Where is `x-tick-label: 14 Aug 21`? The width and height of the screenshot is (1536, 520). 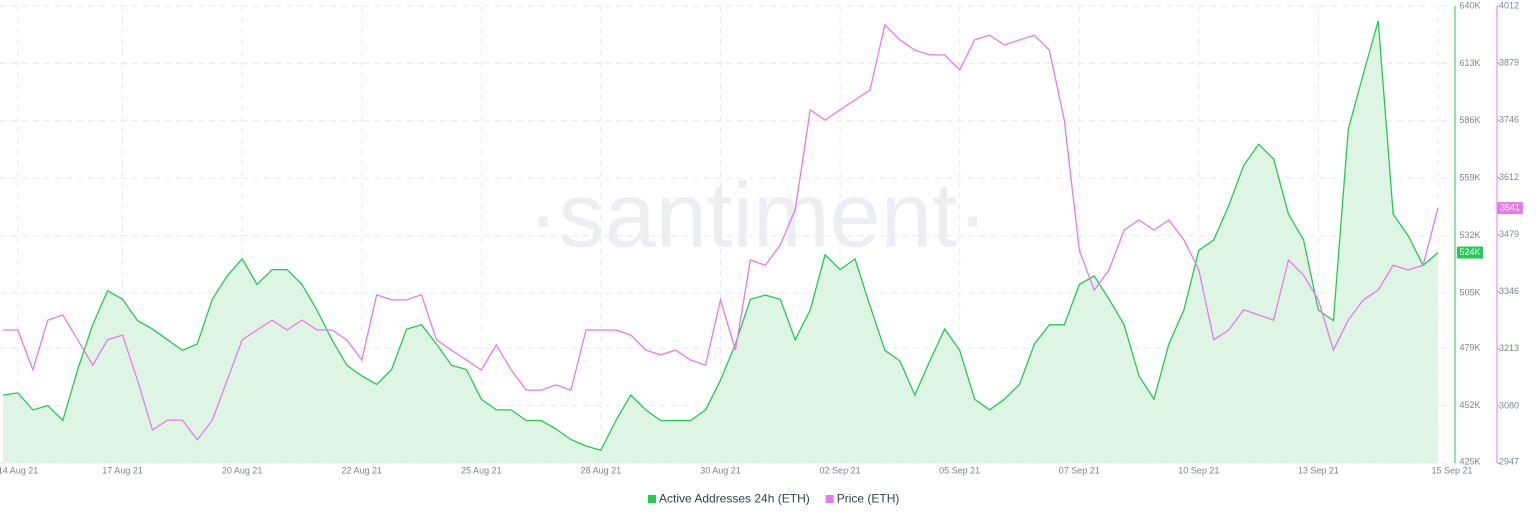 x-tick-label: 14 Aug 21 is located at coordinates (19, 470).